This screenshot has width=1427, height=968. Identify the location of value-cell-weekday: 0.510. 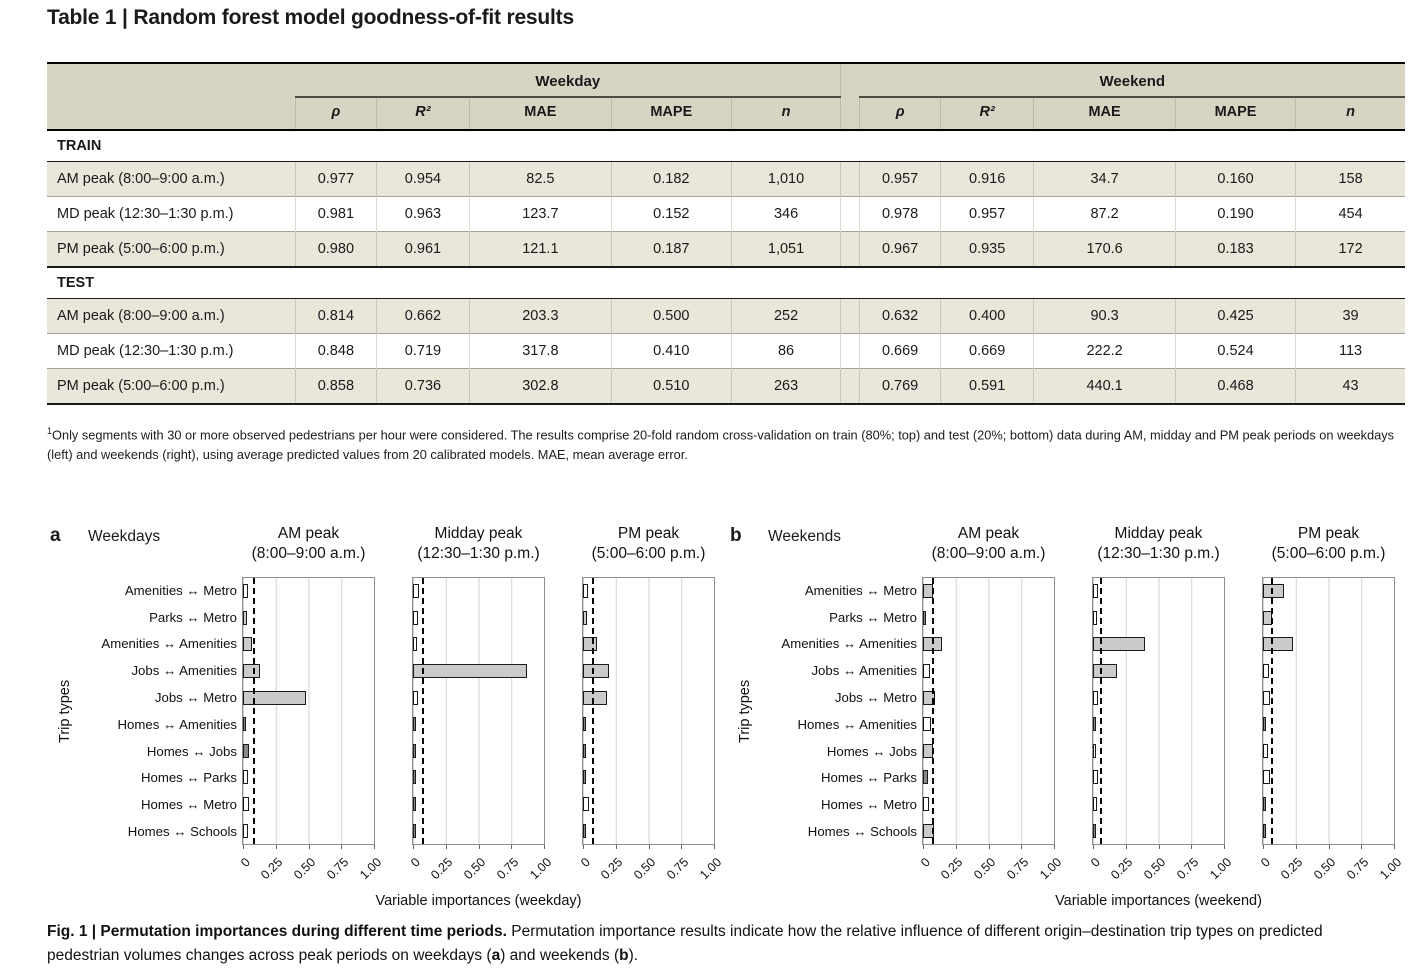
(671, 386).